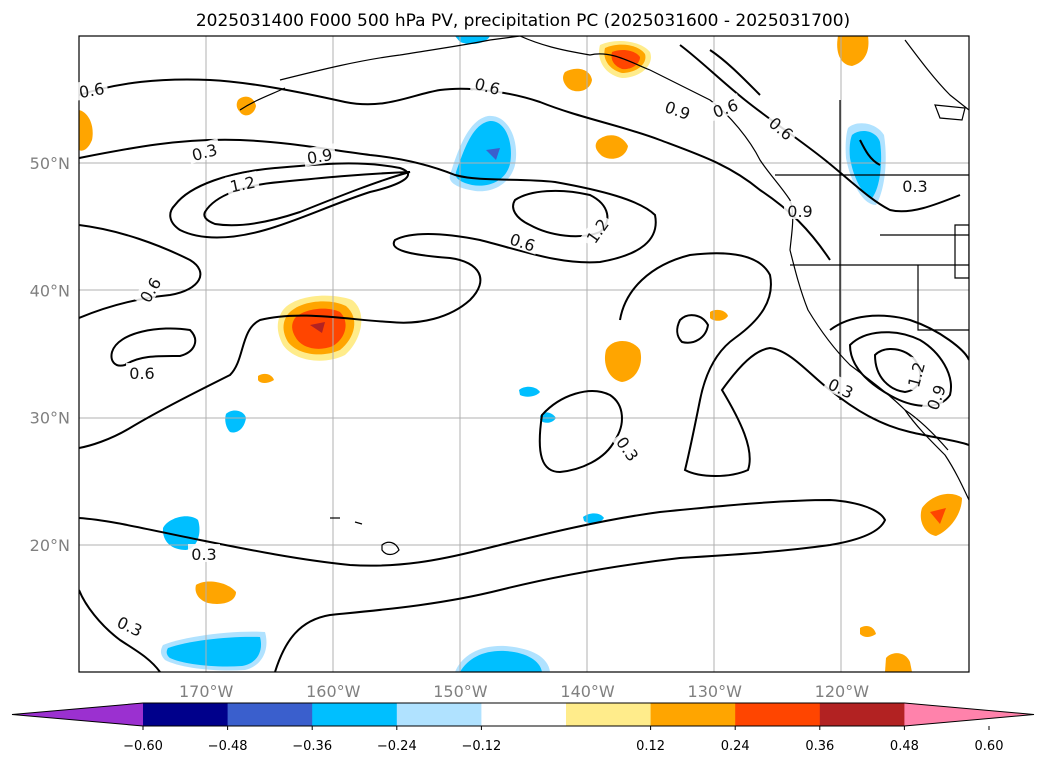 The height and width of the screenshot is (765, 1047). What do you see at coordinates (50, 354) in the screenshot?
I see `lat-tick-labels: 50°N 40°N 30°N 20°N` at bounding box center [50, 354].